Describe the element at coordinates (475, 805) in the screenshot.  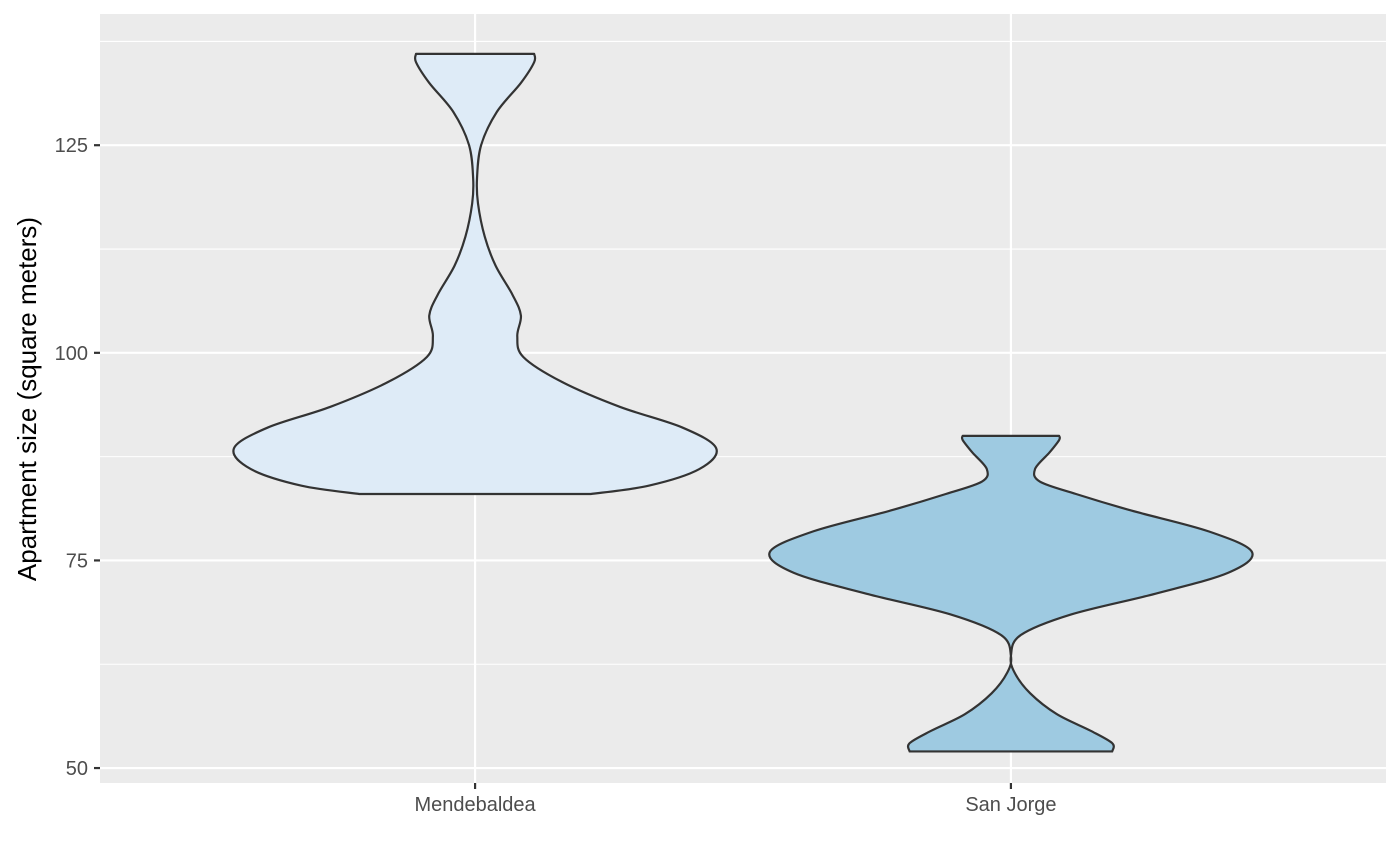
I see `x-tick-label: Mendebaldea` at that location.